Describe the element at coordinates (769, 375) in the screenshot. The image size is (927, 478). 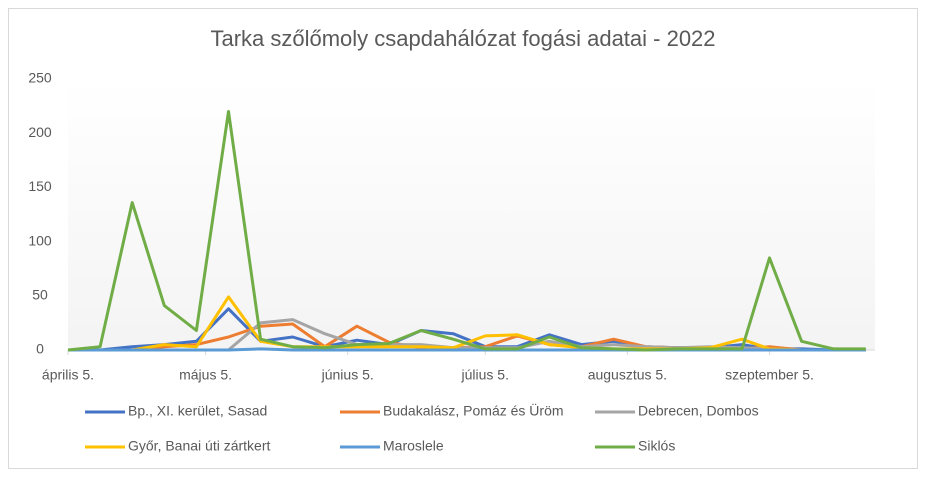
I see `x-tick-label: szeptember 5.` at that location.